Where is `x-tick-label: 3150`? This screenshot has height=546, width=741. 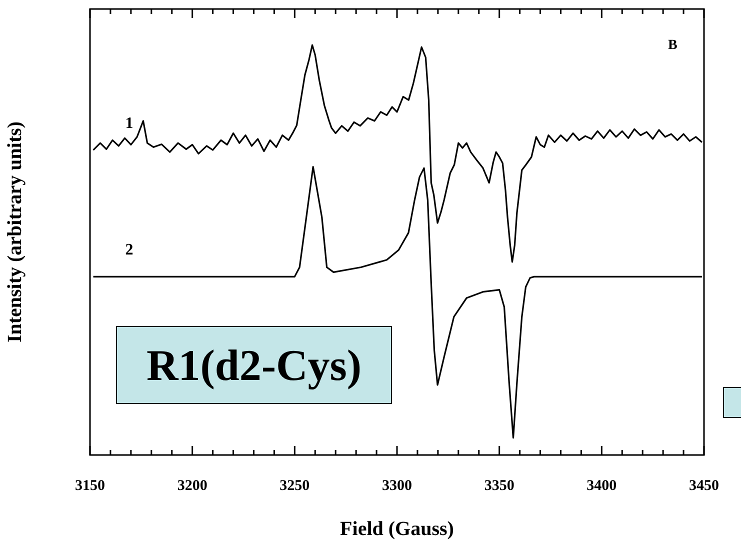 x-tick-label: 3150 is located at coordinates (90, 486).